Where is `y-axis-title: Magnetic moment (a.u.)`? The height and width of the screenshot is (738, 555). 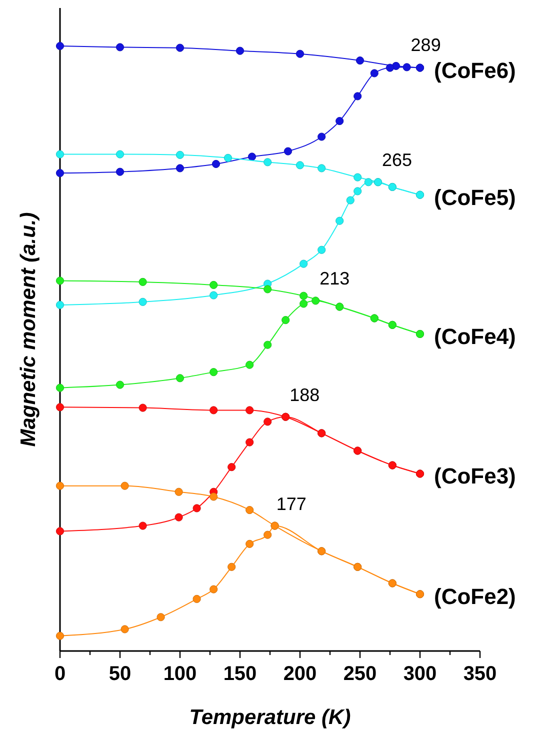
y-axis-title: Magnetic moment (a.u.) is located at coordinates (28, 329).